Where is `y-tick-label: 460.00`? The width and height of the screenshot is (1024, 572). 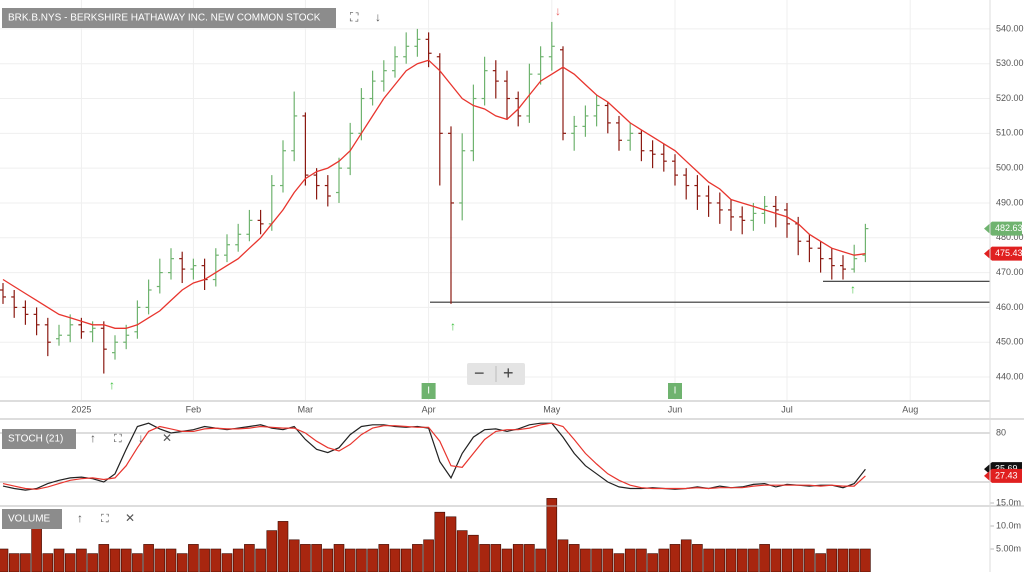
y-tick-label: 460.00 is located at coordinates (1010, 307).